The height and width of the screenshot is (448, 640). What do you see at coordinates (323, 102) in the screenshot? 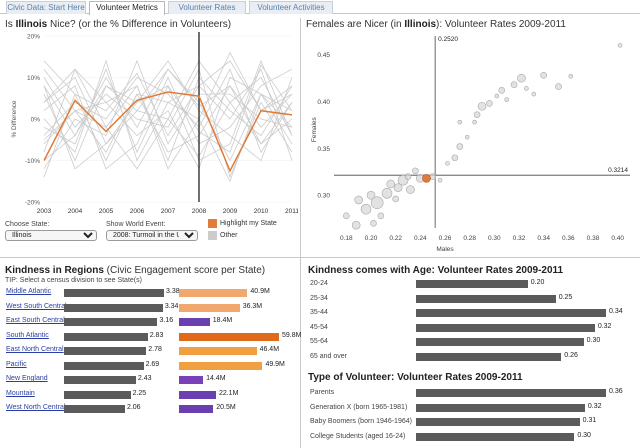
I see `y-tick-label: 0.40` at bounding box center [323, 102].